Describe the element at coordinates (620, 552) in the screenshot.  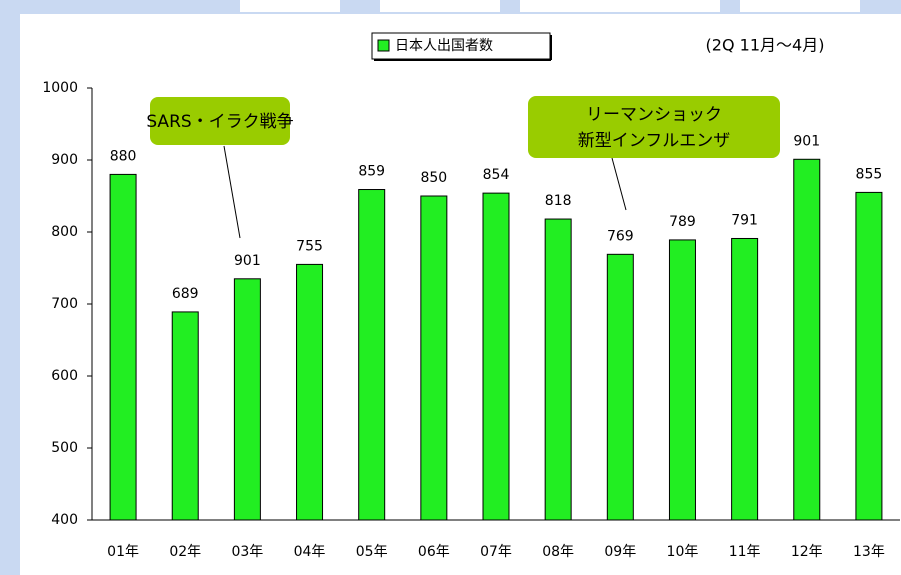
I see `x-tick-label: 09年` at that location.